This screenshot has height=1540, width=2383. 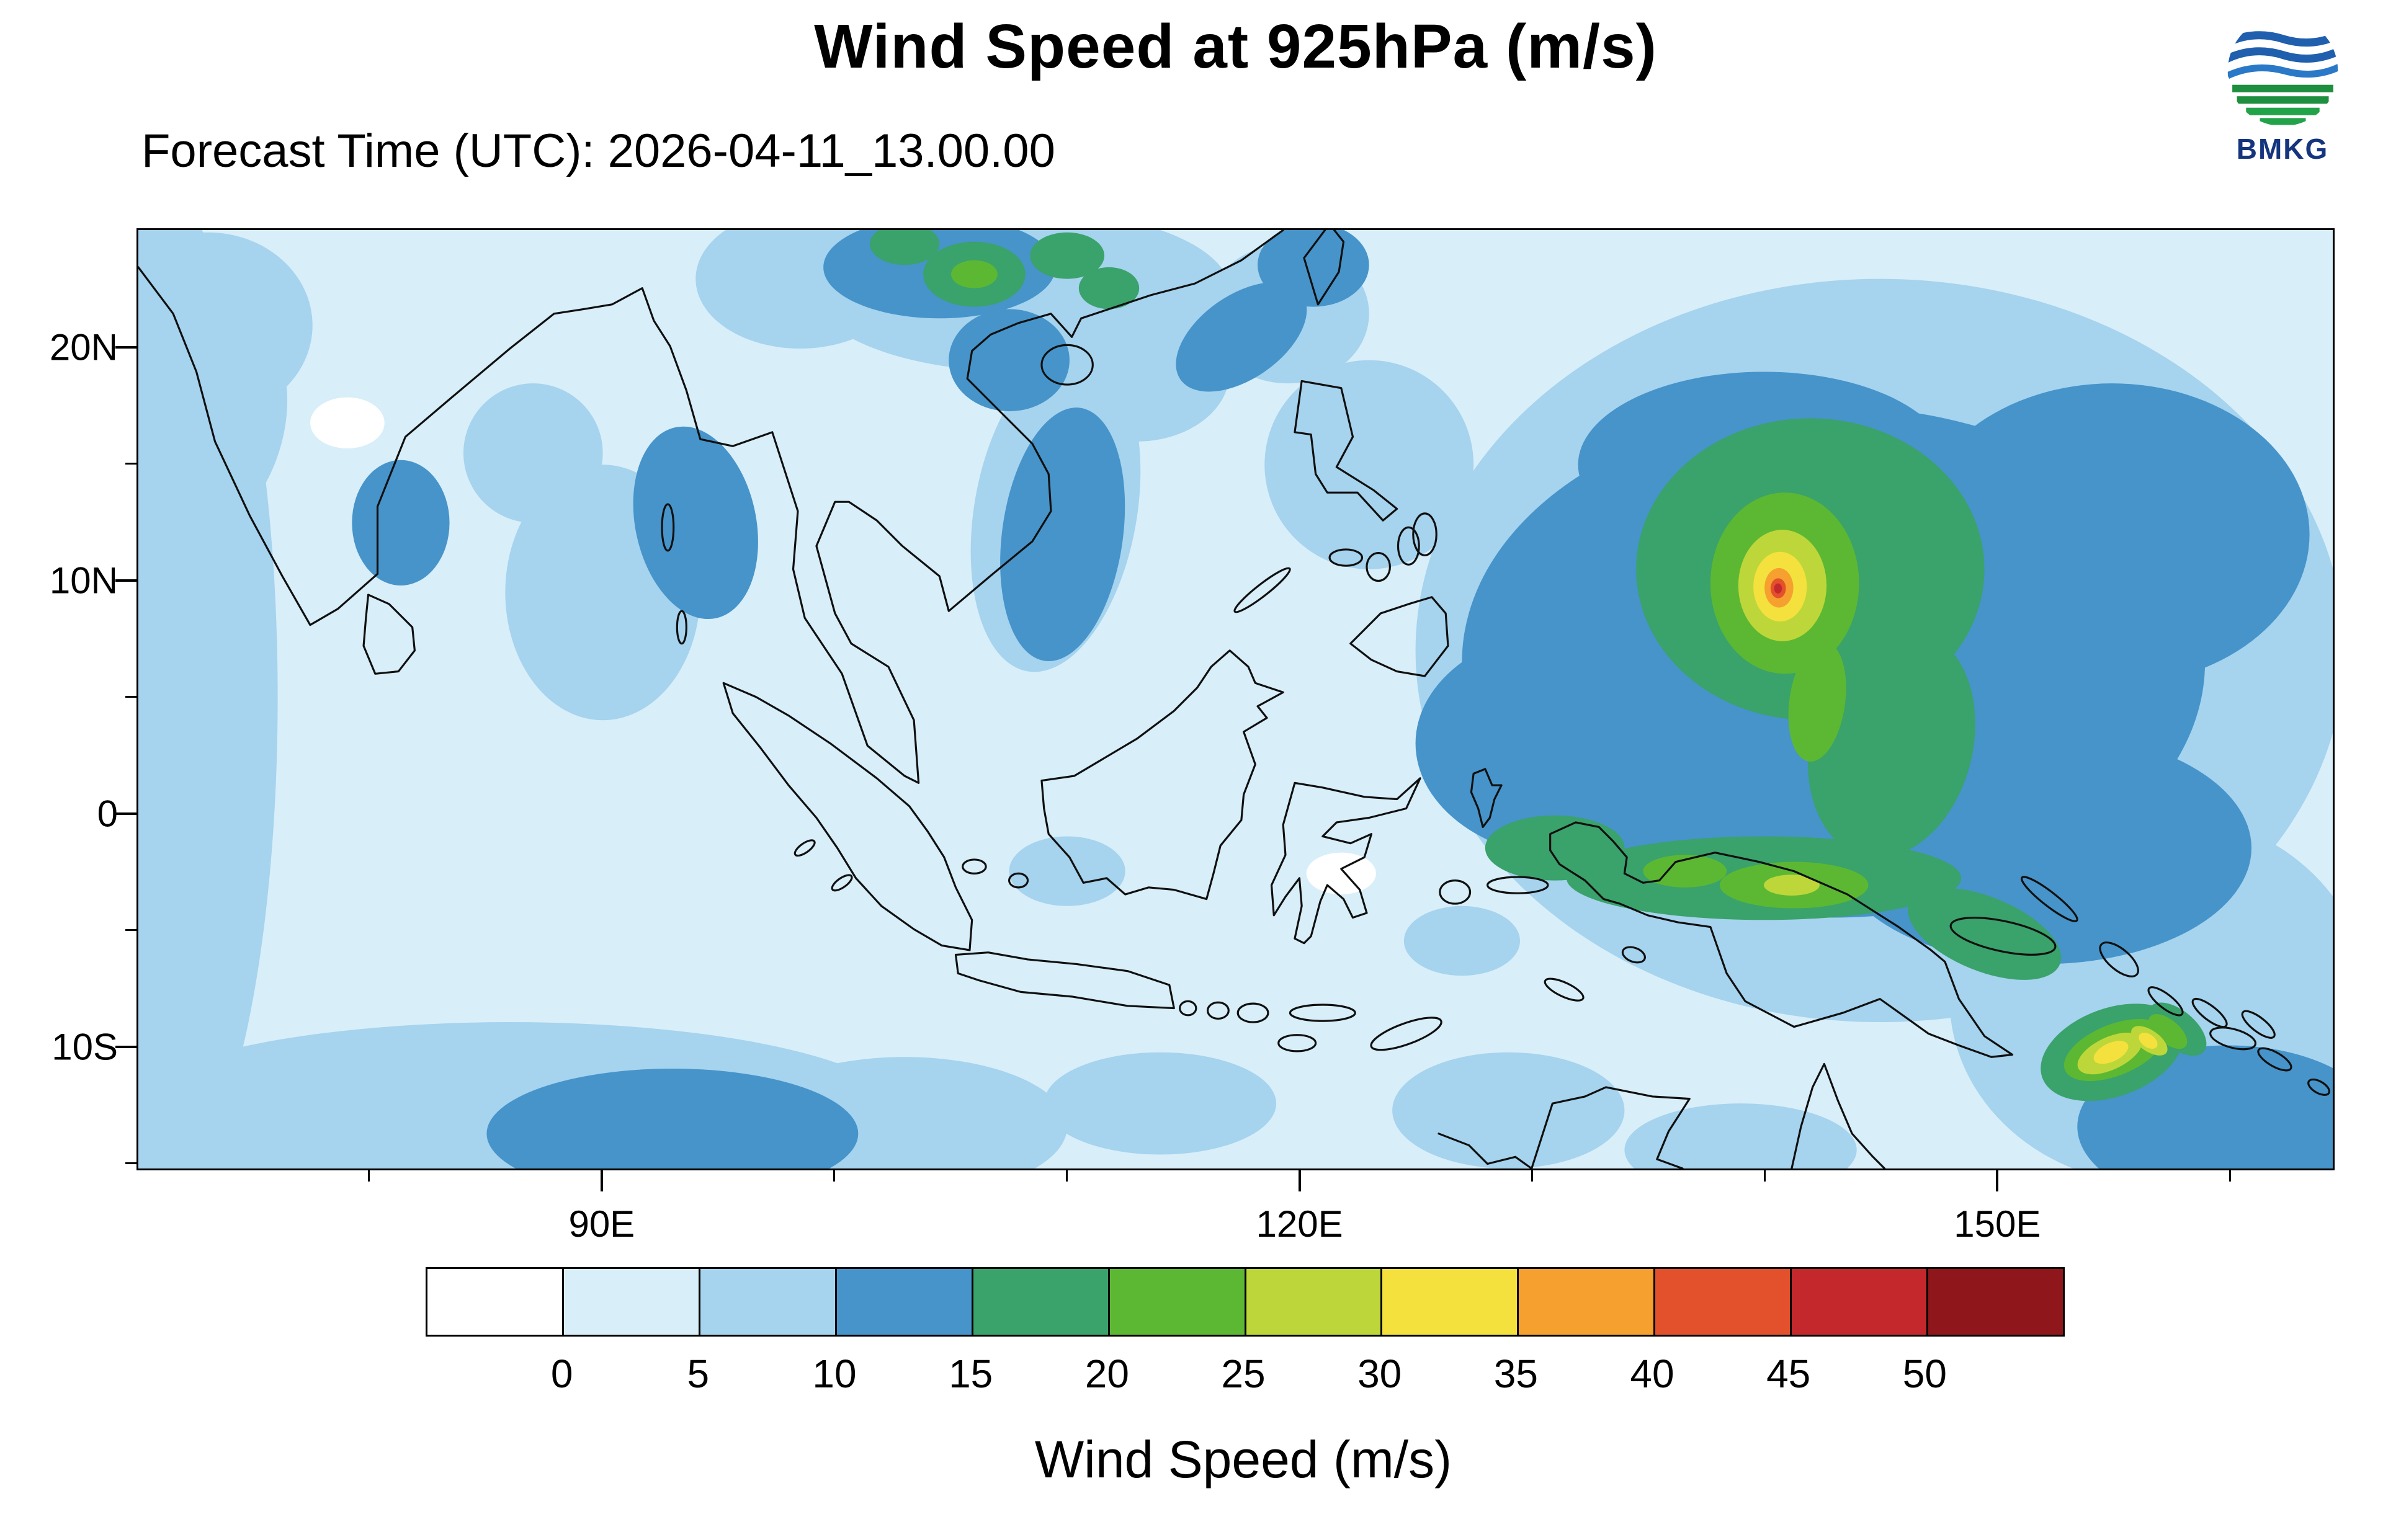 What do you see at coordinates (83, 347) in the screenshot?
I see `lat-axis-label: 20N` at bounding box center [83, 347].